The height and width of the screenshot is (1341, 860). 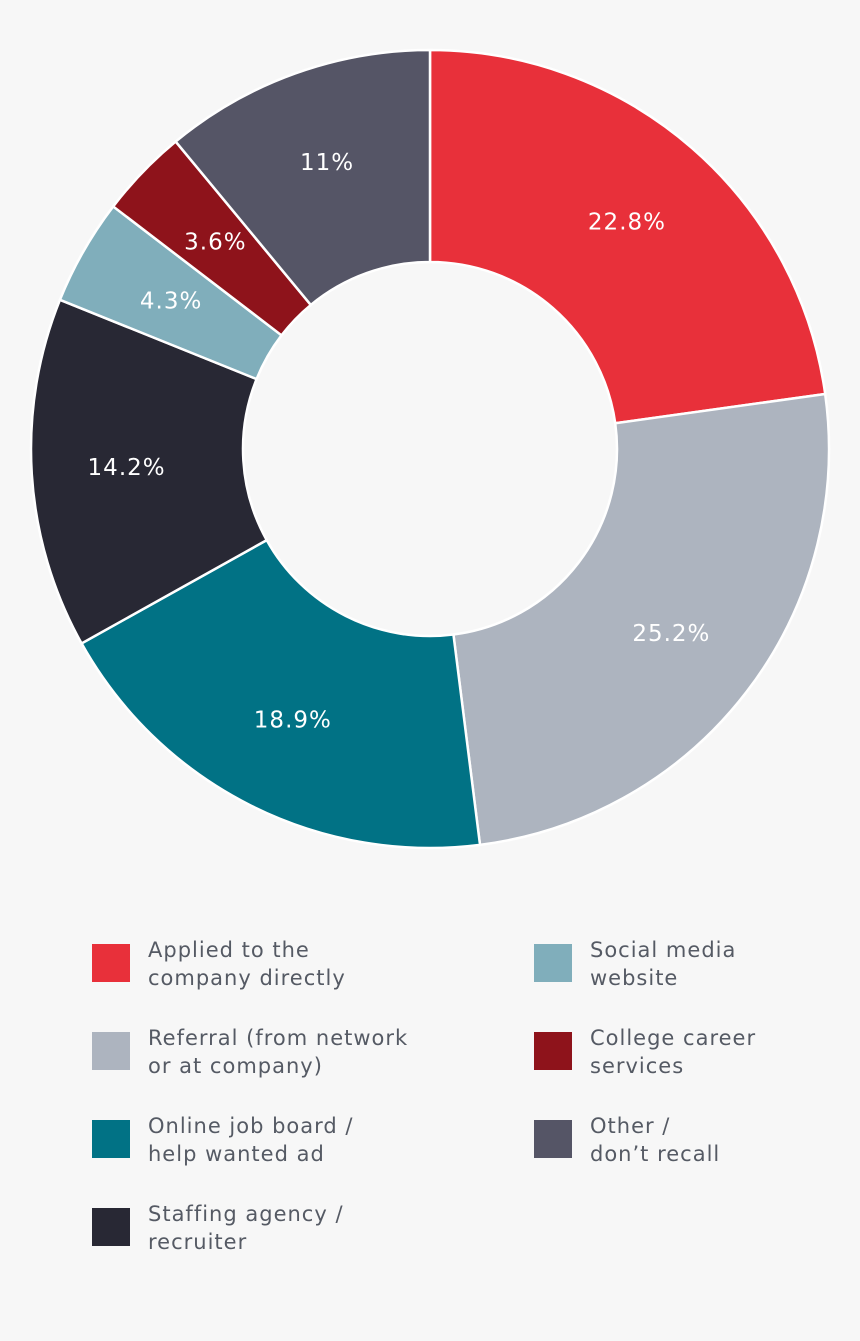 I want to click on legend-label-staffing-agency: Staffing agency / recruiter, so click(x=246, y=1228).